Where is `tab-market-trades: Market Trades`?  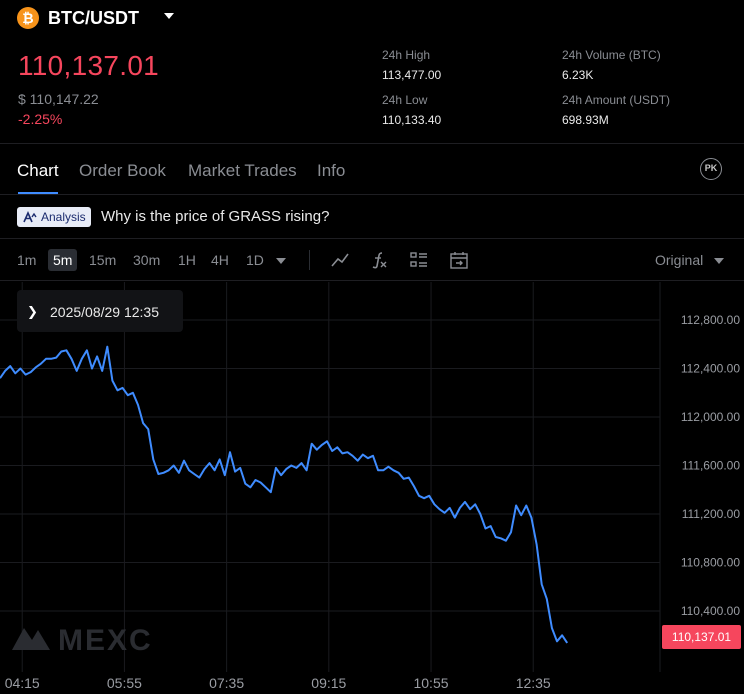
tab-market-trades: Market Trades is located at coordinates (242, 170).